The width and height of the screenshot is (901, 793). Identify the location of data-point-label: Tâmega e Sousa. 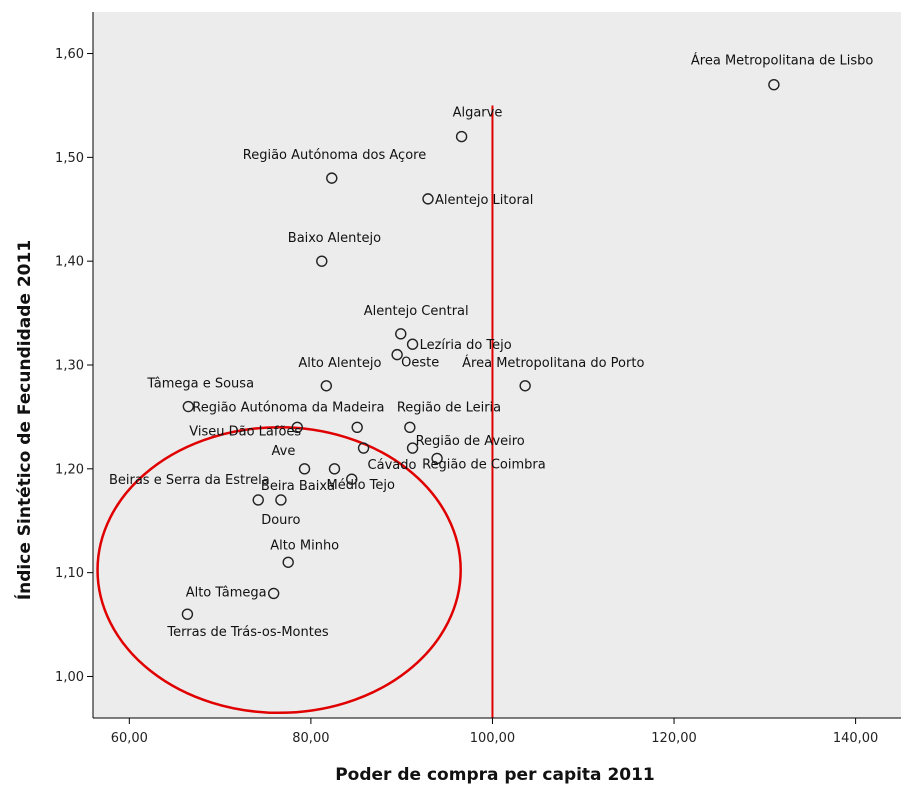
(200, 384).